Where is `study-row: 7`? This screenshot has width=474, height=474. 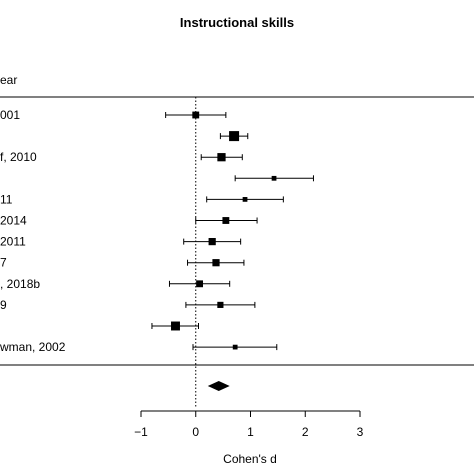 study-row: 7 is located at coordinates (122, 263).